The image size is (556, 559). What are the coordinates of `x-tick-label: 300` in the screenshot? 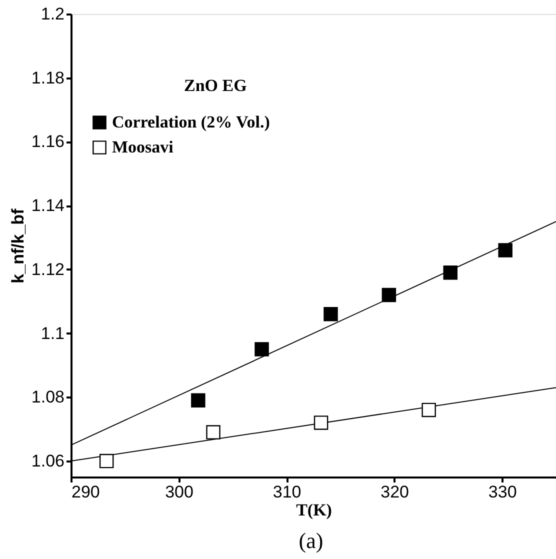 It's located at (179, 492).